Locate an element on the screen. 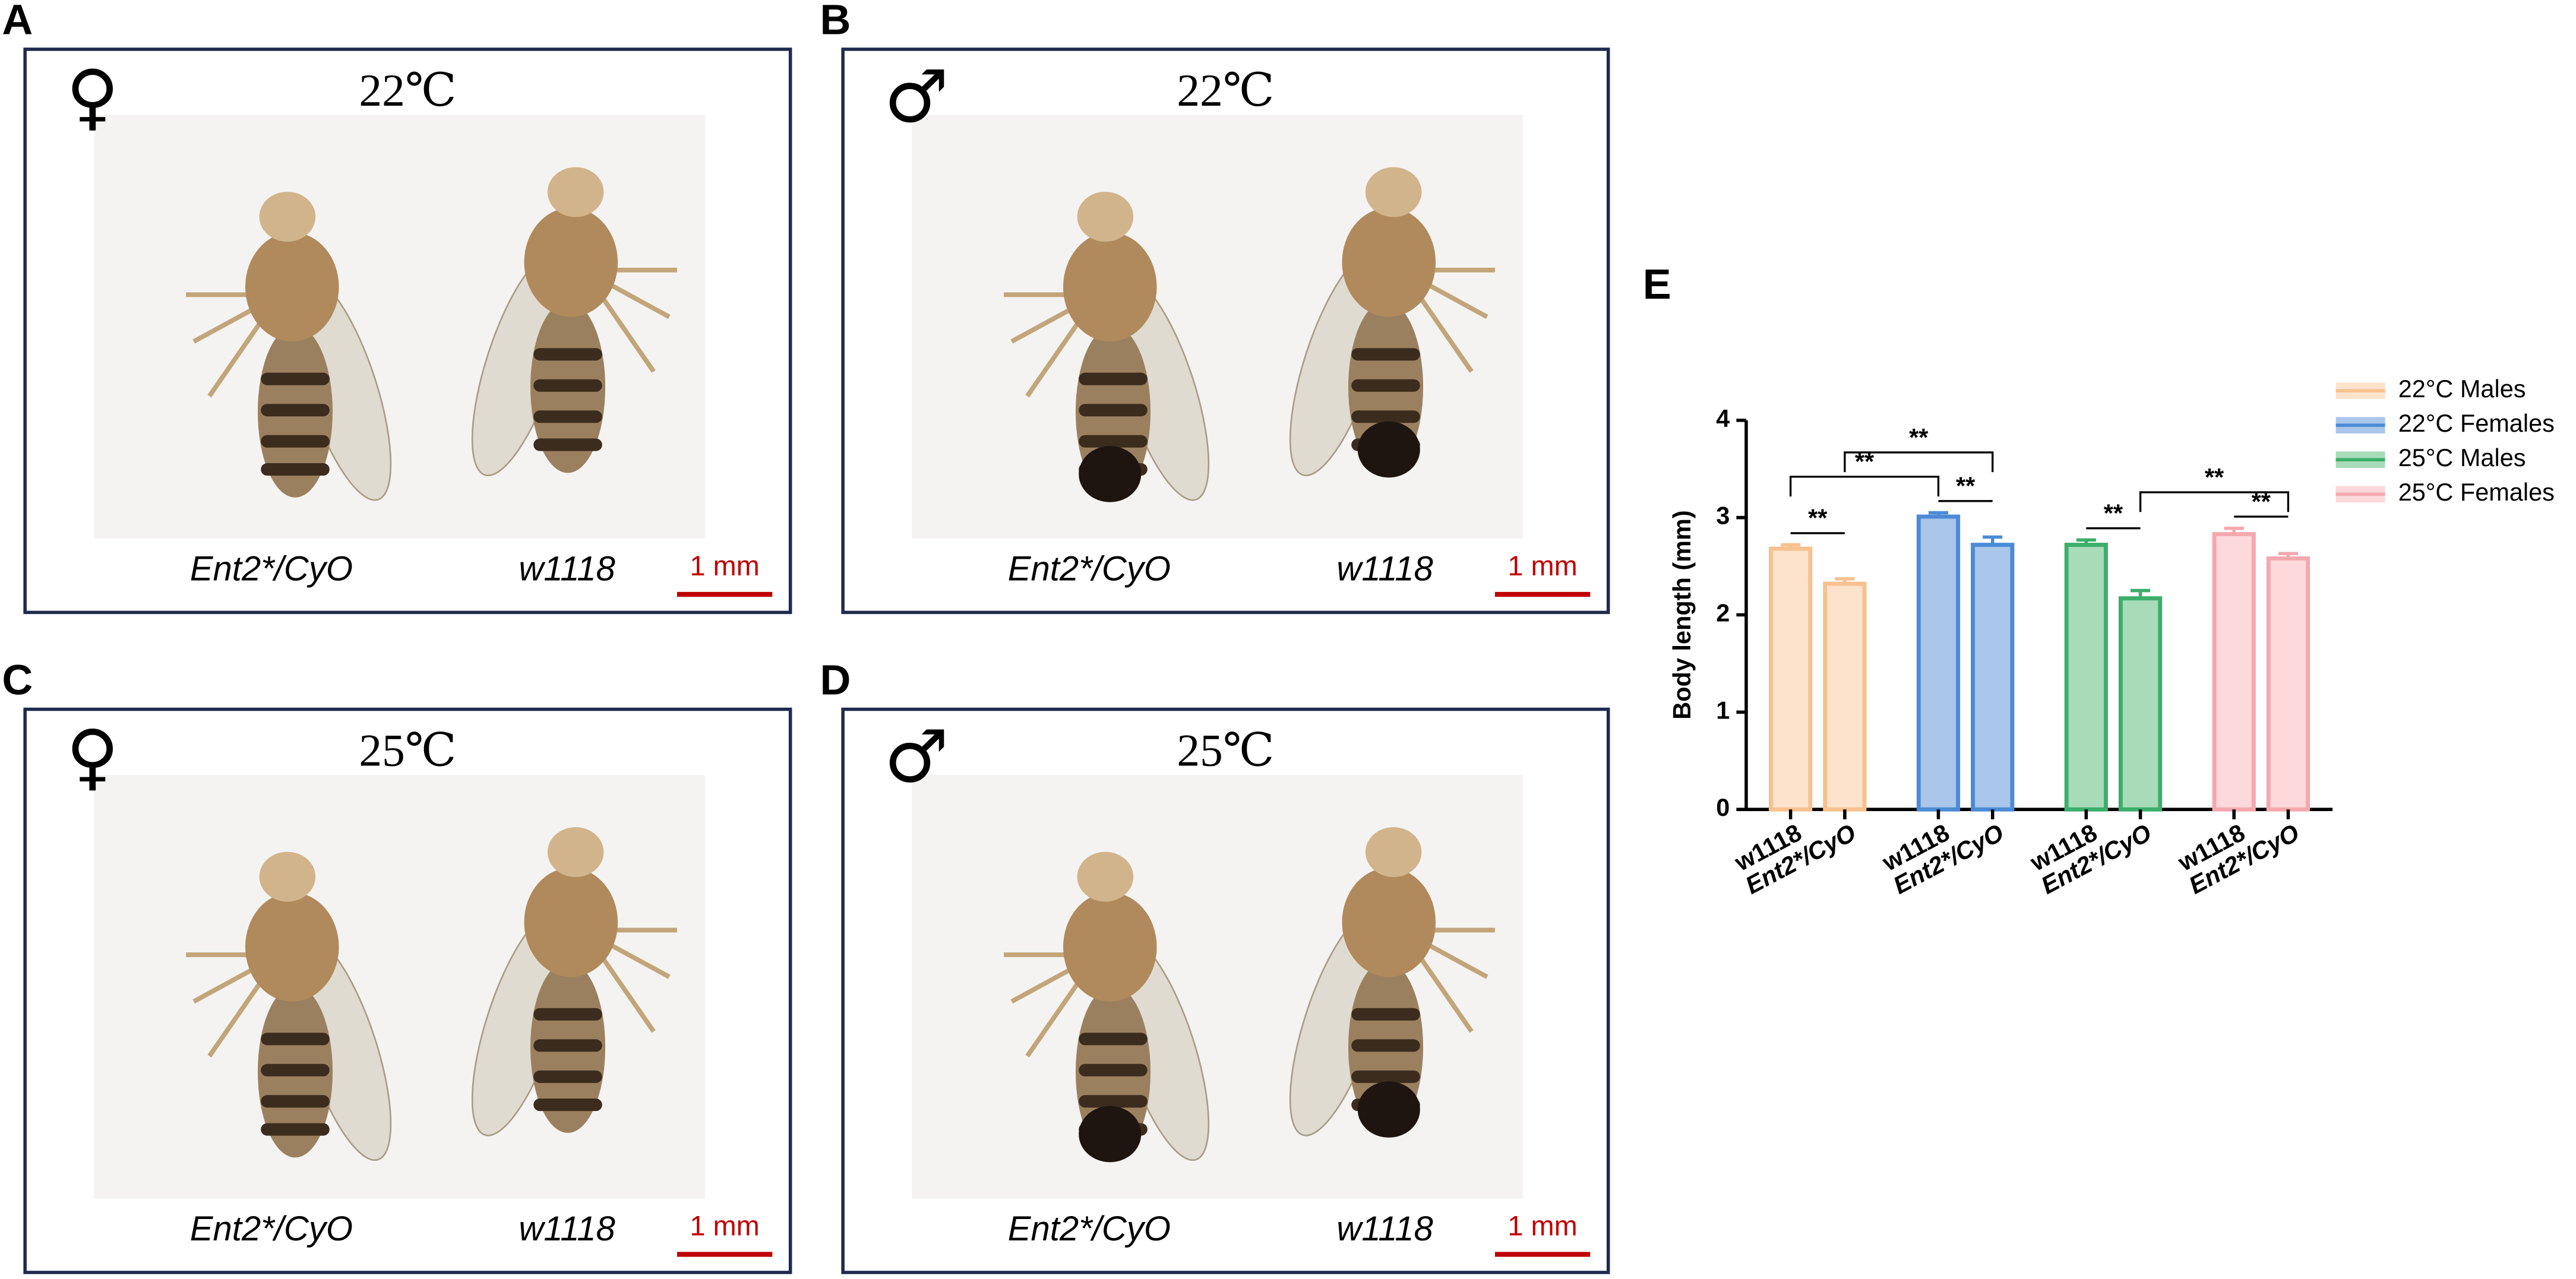 This screenshot has height=1279, width=2576. legend-label: 25°C Females is located at coordinates (2476, 492).